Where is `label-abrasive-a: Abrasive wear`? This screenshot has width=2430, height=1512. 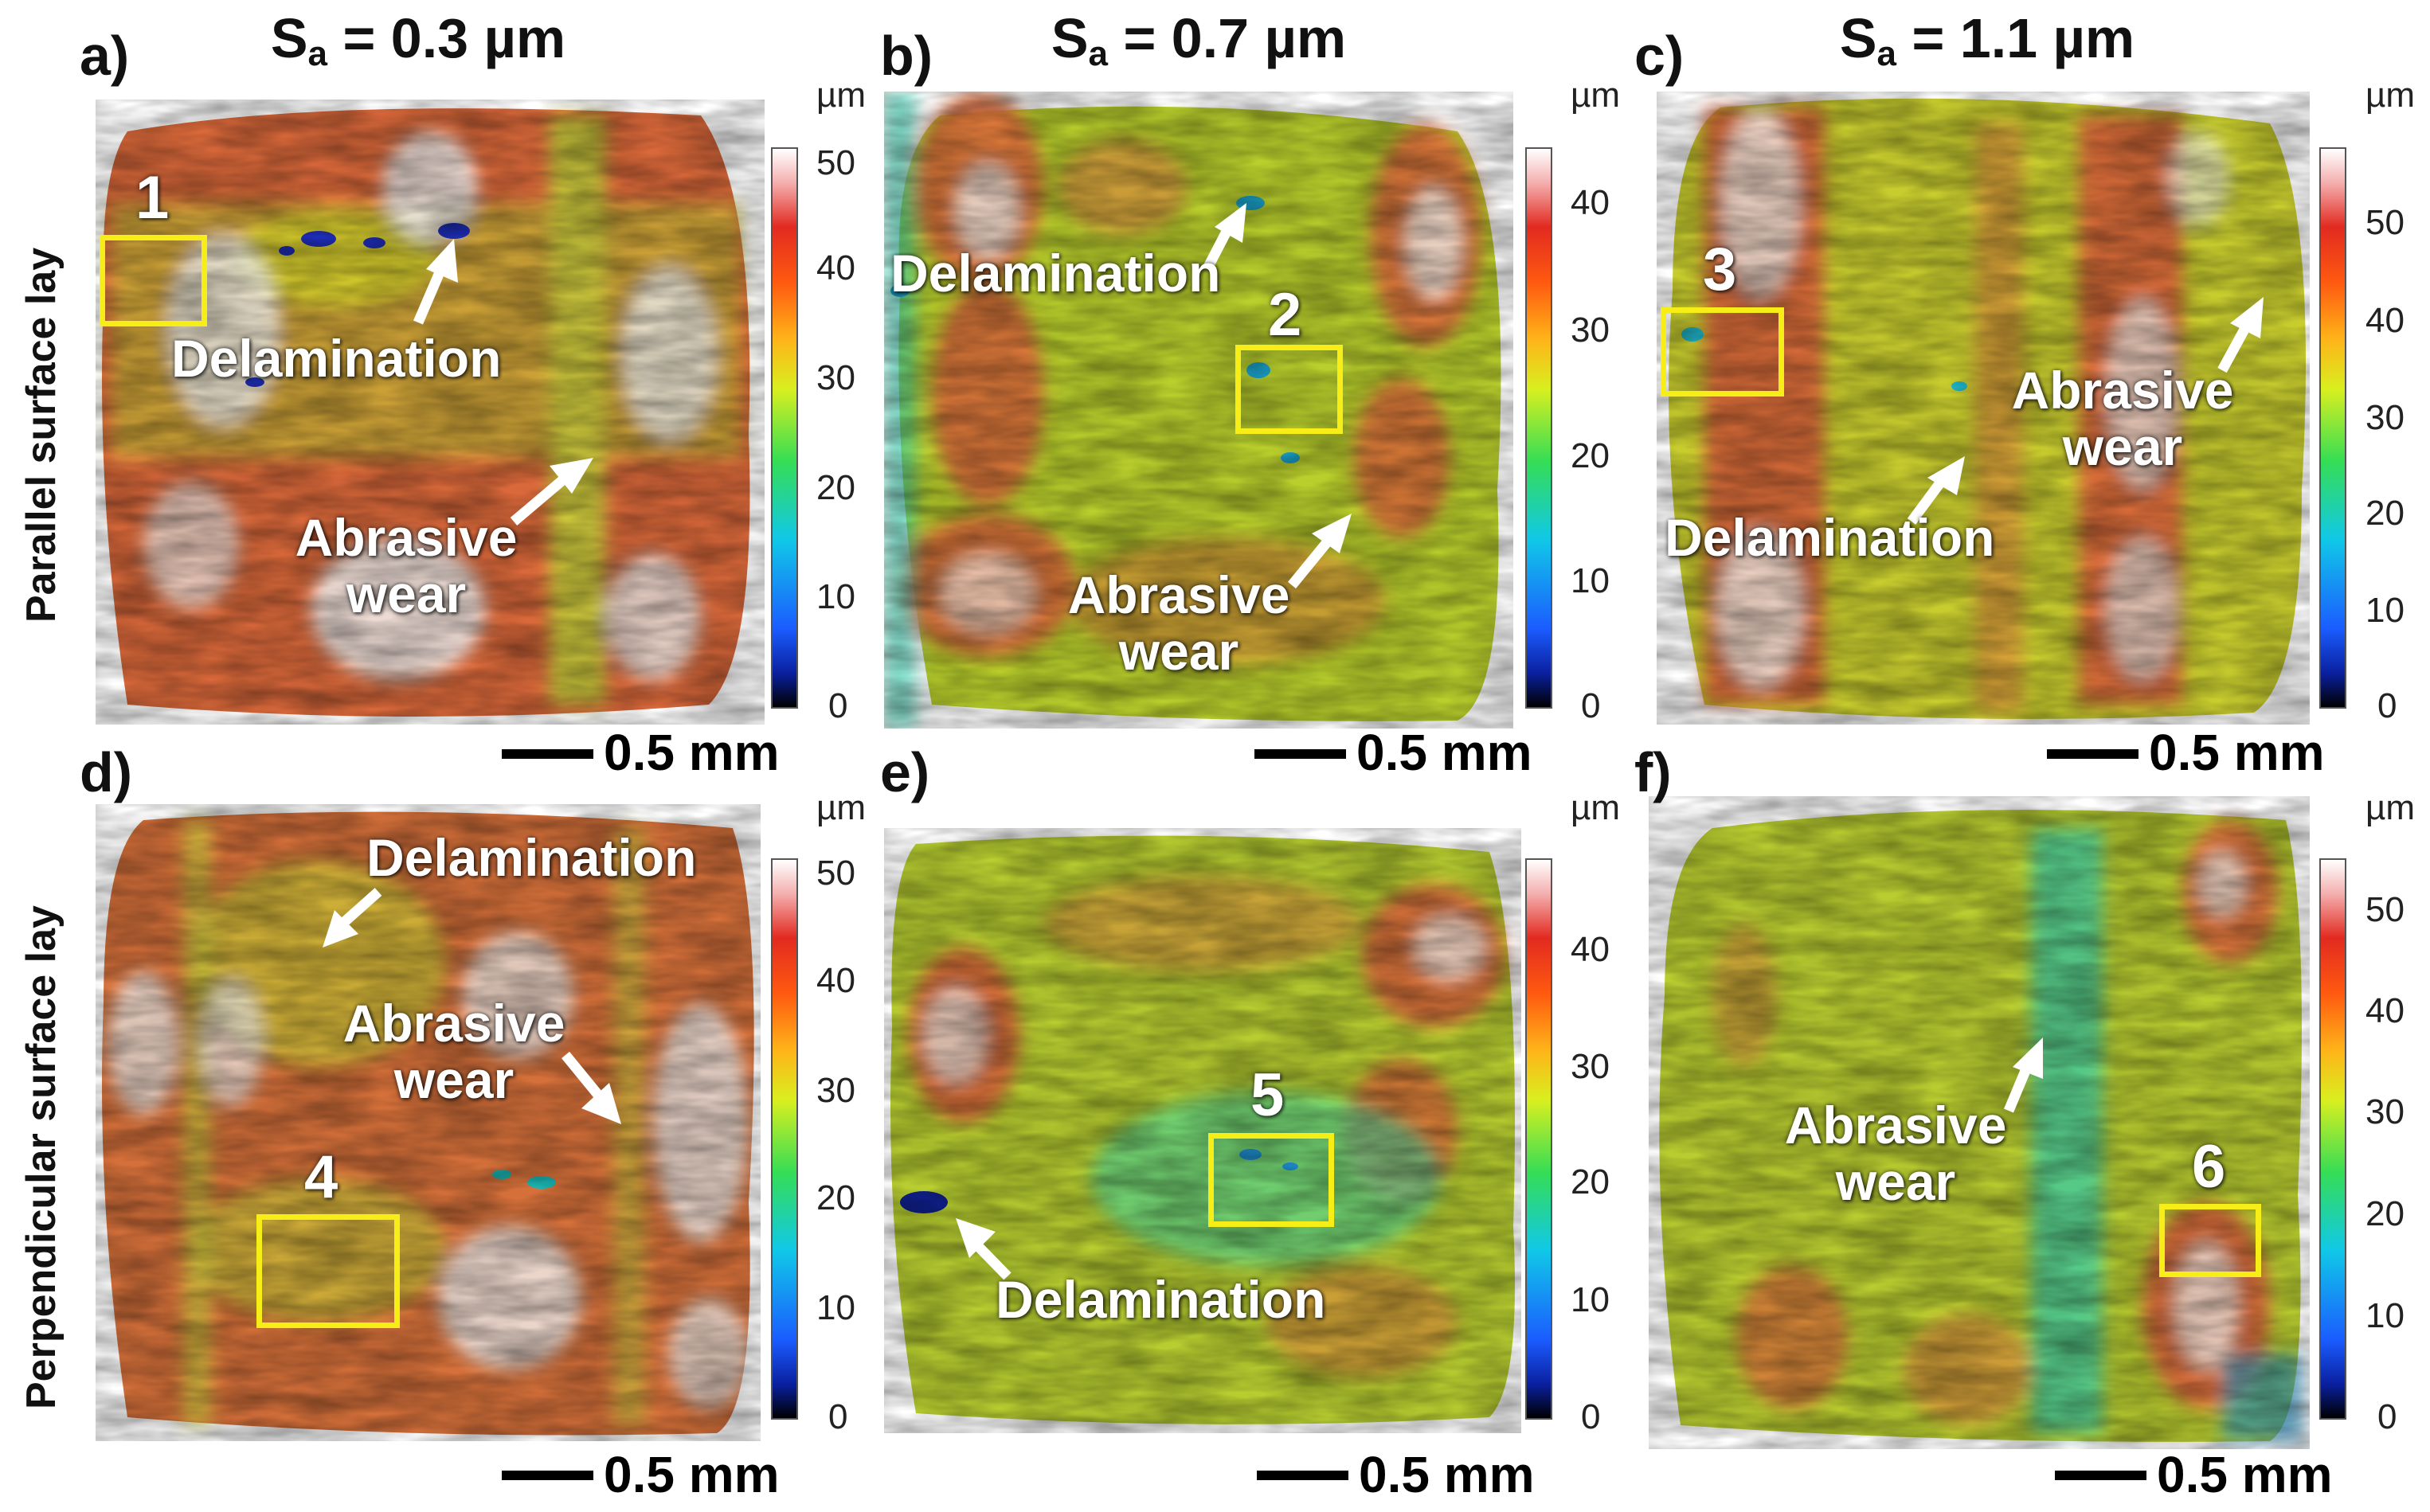
label-abrasive-a: Abrasive wear is located at coordinates (406, 566).